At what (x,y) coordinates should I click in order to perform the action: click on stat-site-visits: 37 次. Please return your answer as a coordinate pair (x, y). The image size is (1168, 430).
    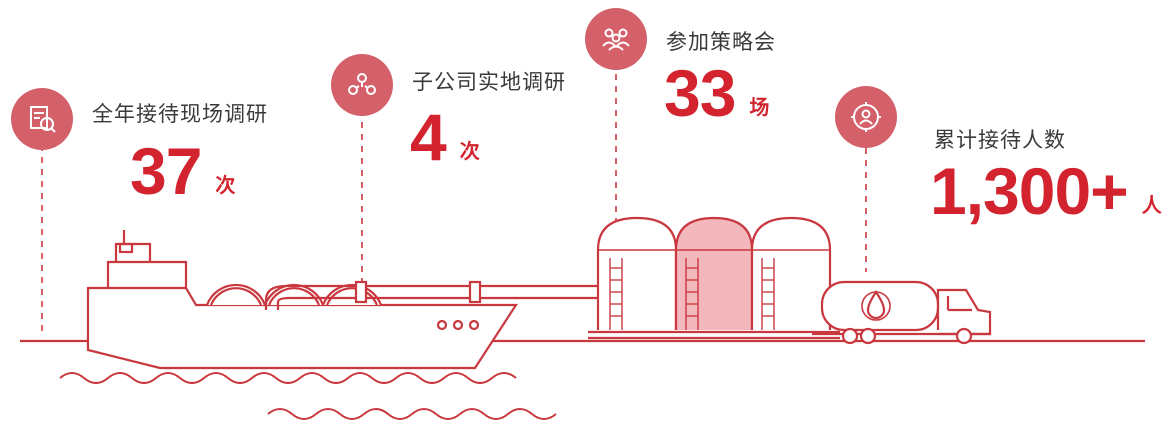
    Looking at the image, I should click on (182, 171).